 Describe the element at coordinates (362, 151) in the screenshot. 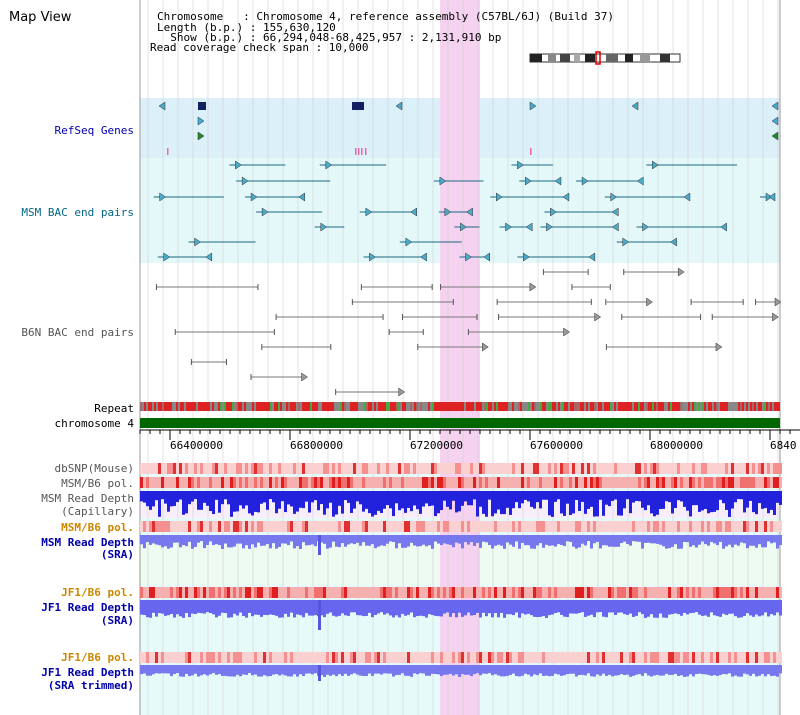

I see `refseq-tick` at that location.